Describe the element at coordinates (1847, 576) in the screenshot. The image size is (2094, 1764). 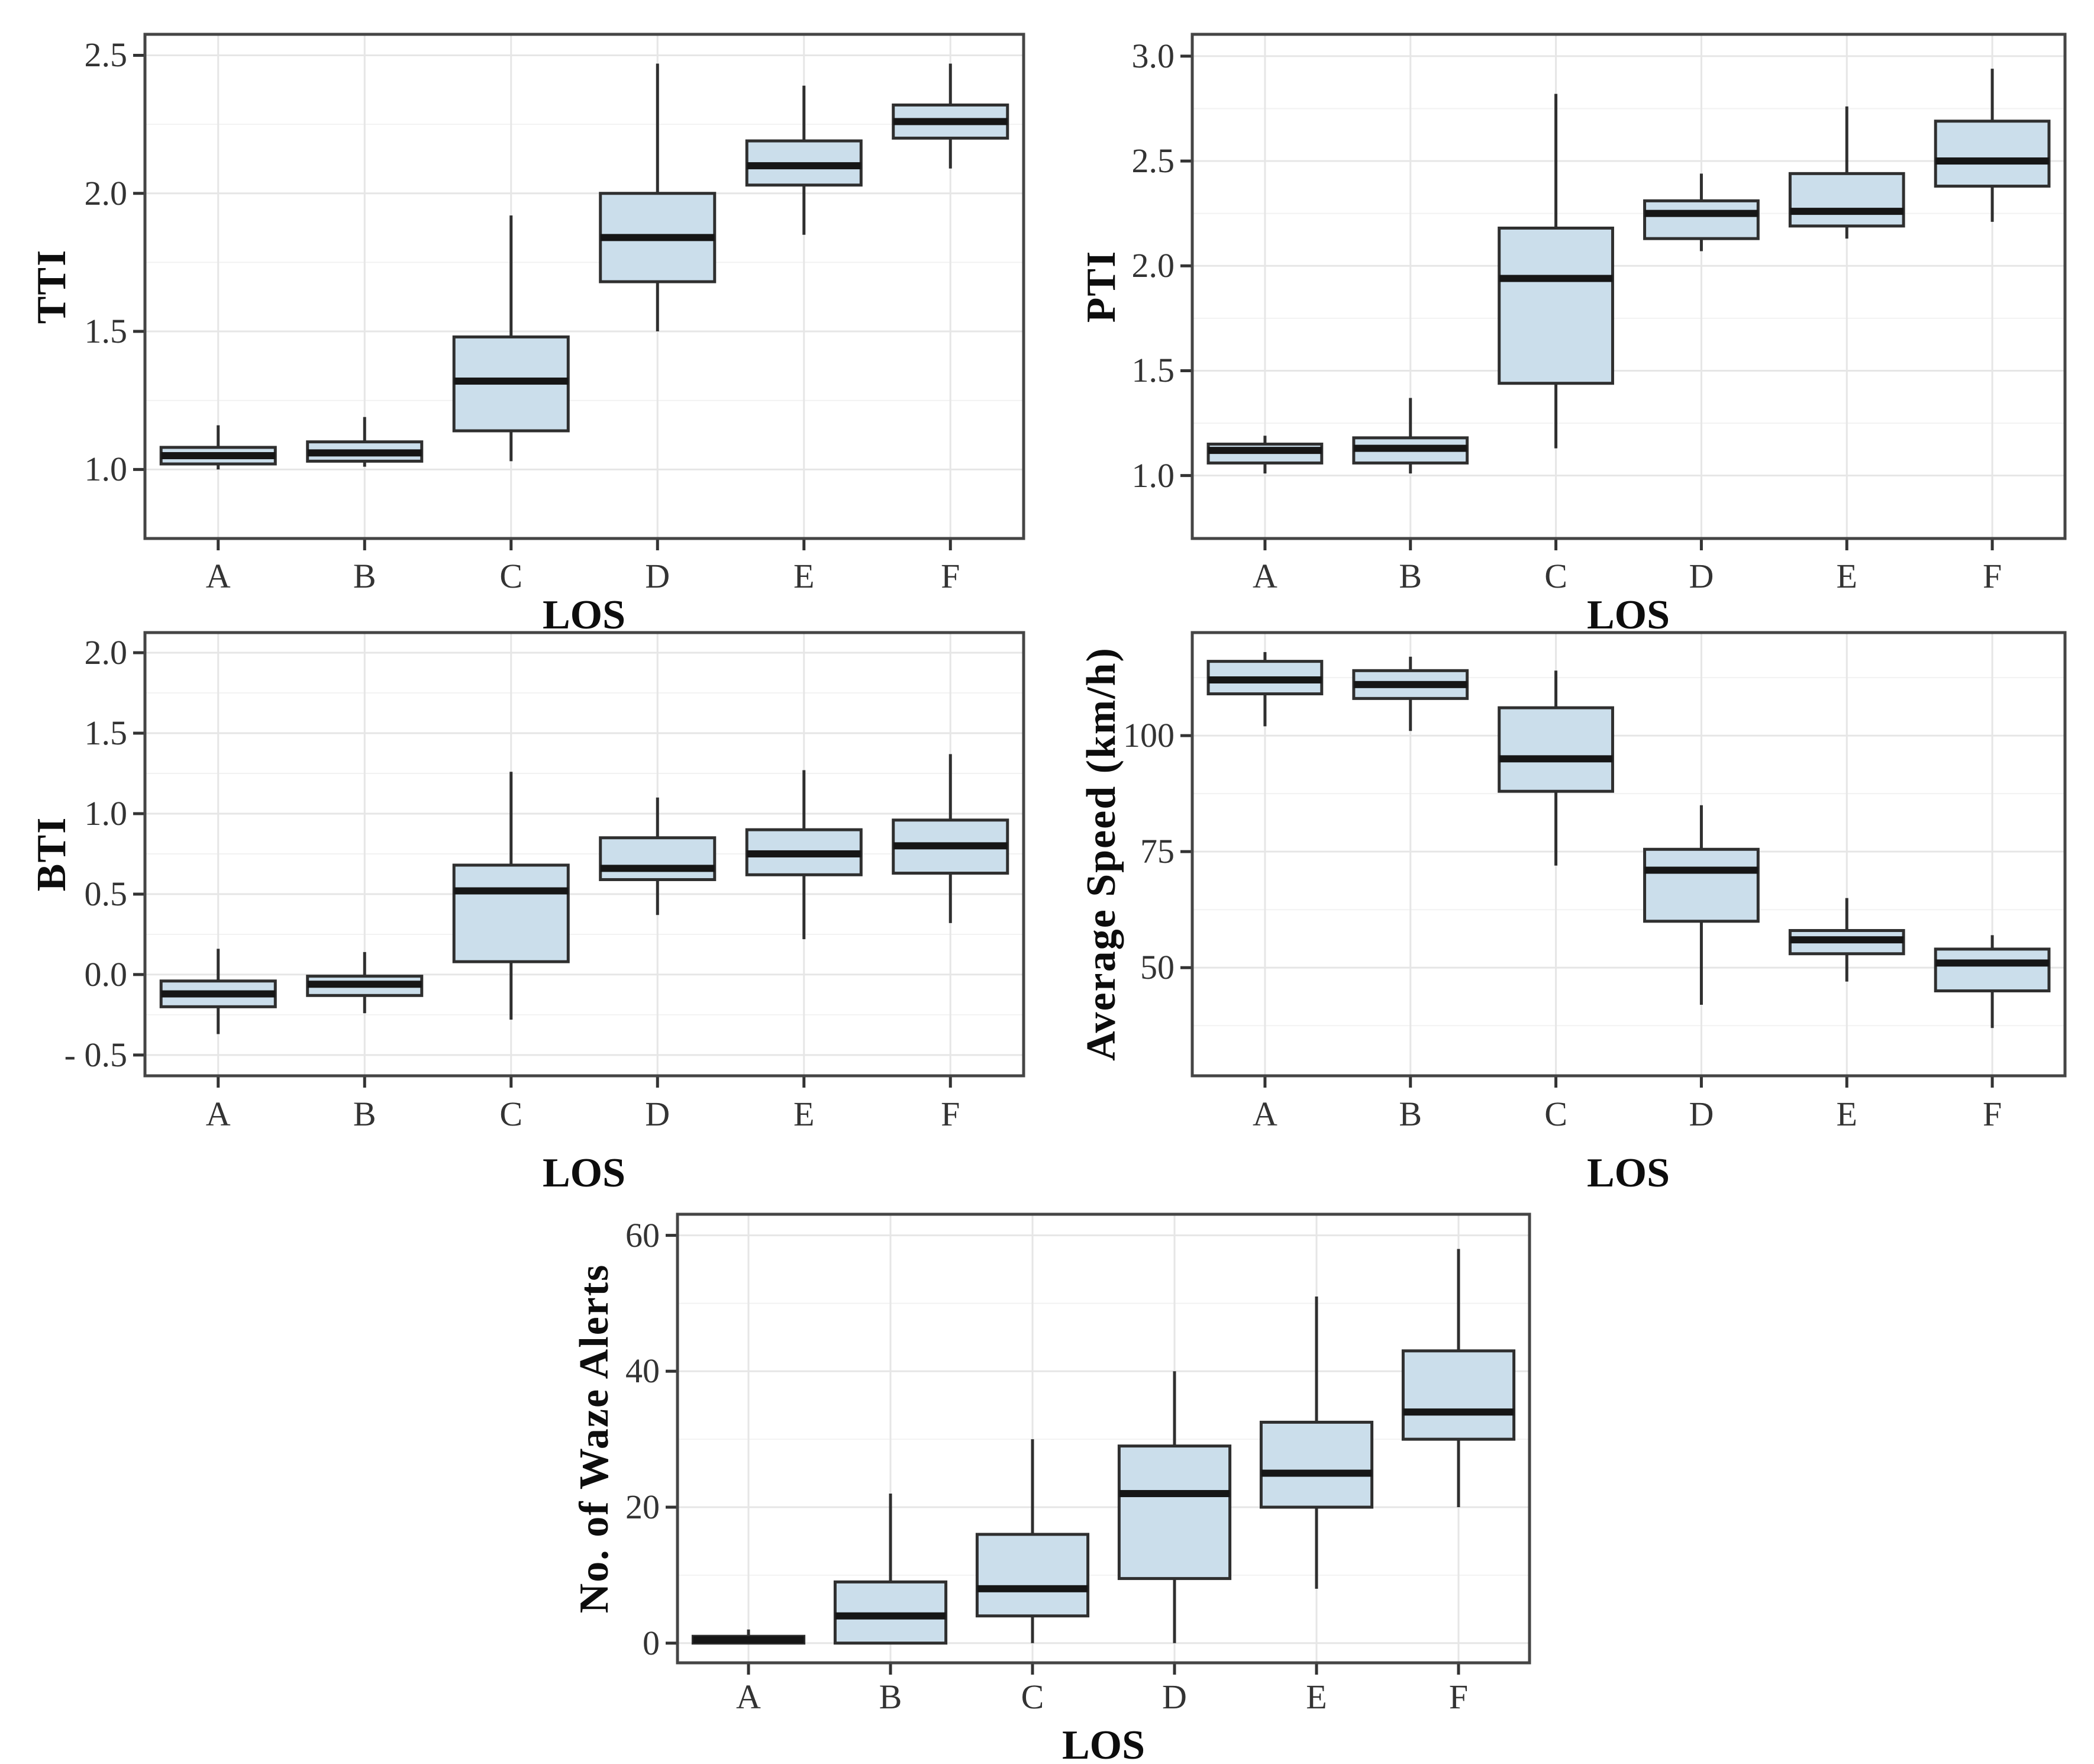
I see `pti-category-label-E: E` at that location.